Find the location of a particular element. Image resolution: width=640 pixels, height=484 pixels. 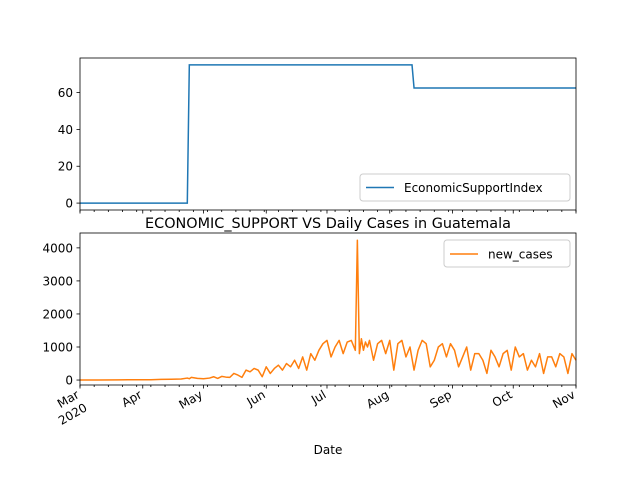

bottom-y-tick-label: 1000 is located at coordinates (57, 348).